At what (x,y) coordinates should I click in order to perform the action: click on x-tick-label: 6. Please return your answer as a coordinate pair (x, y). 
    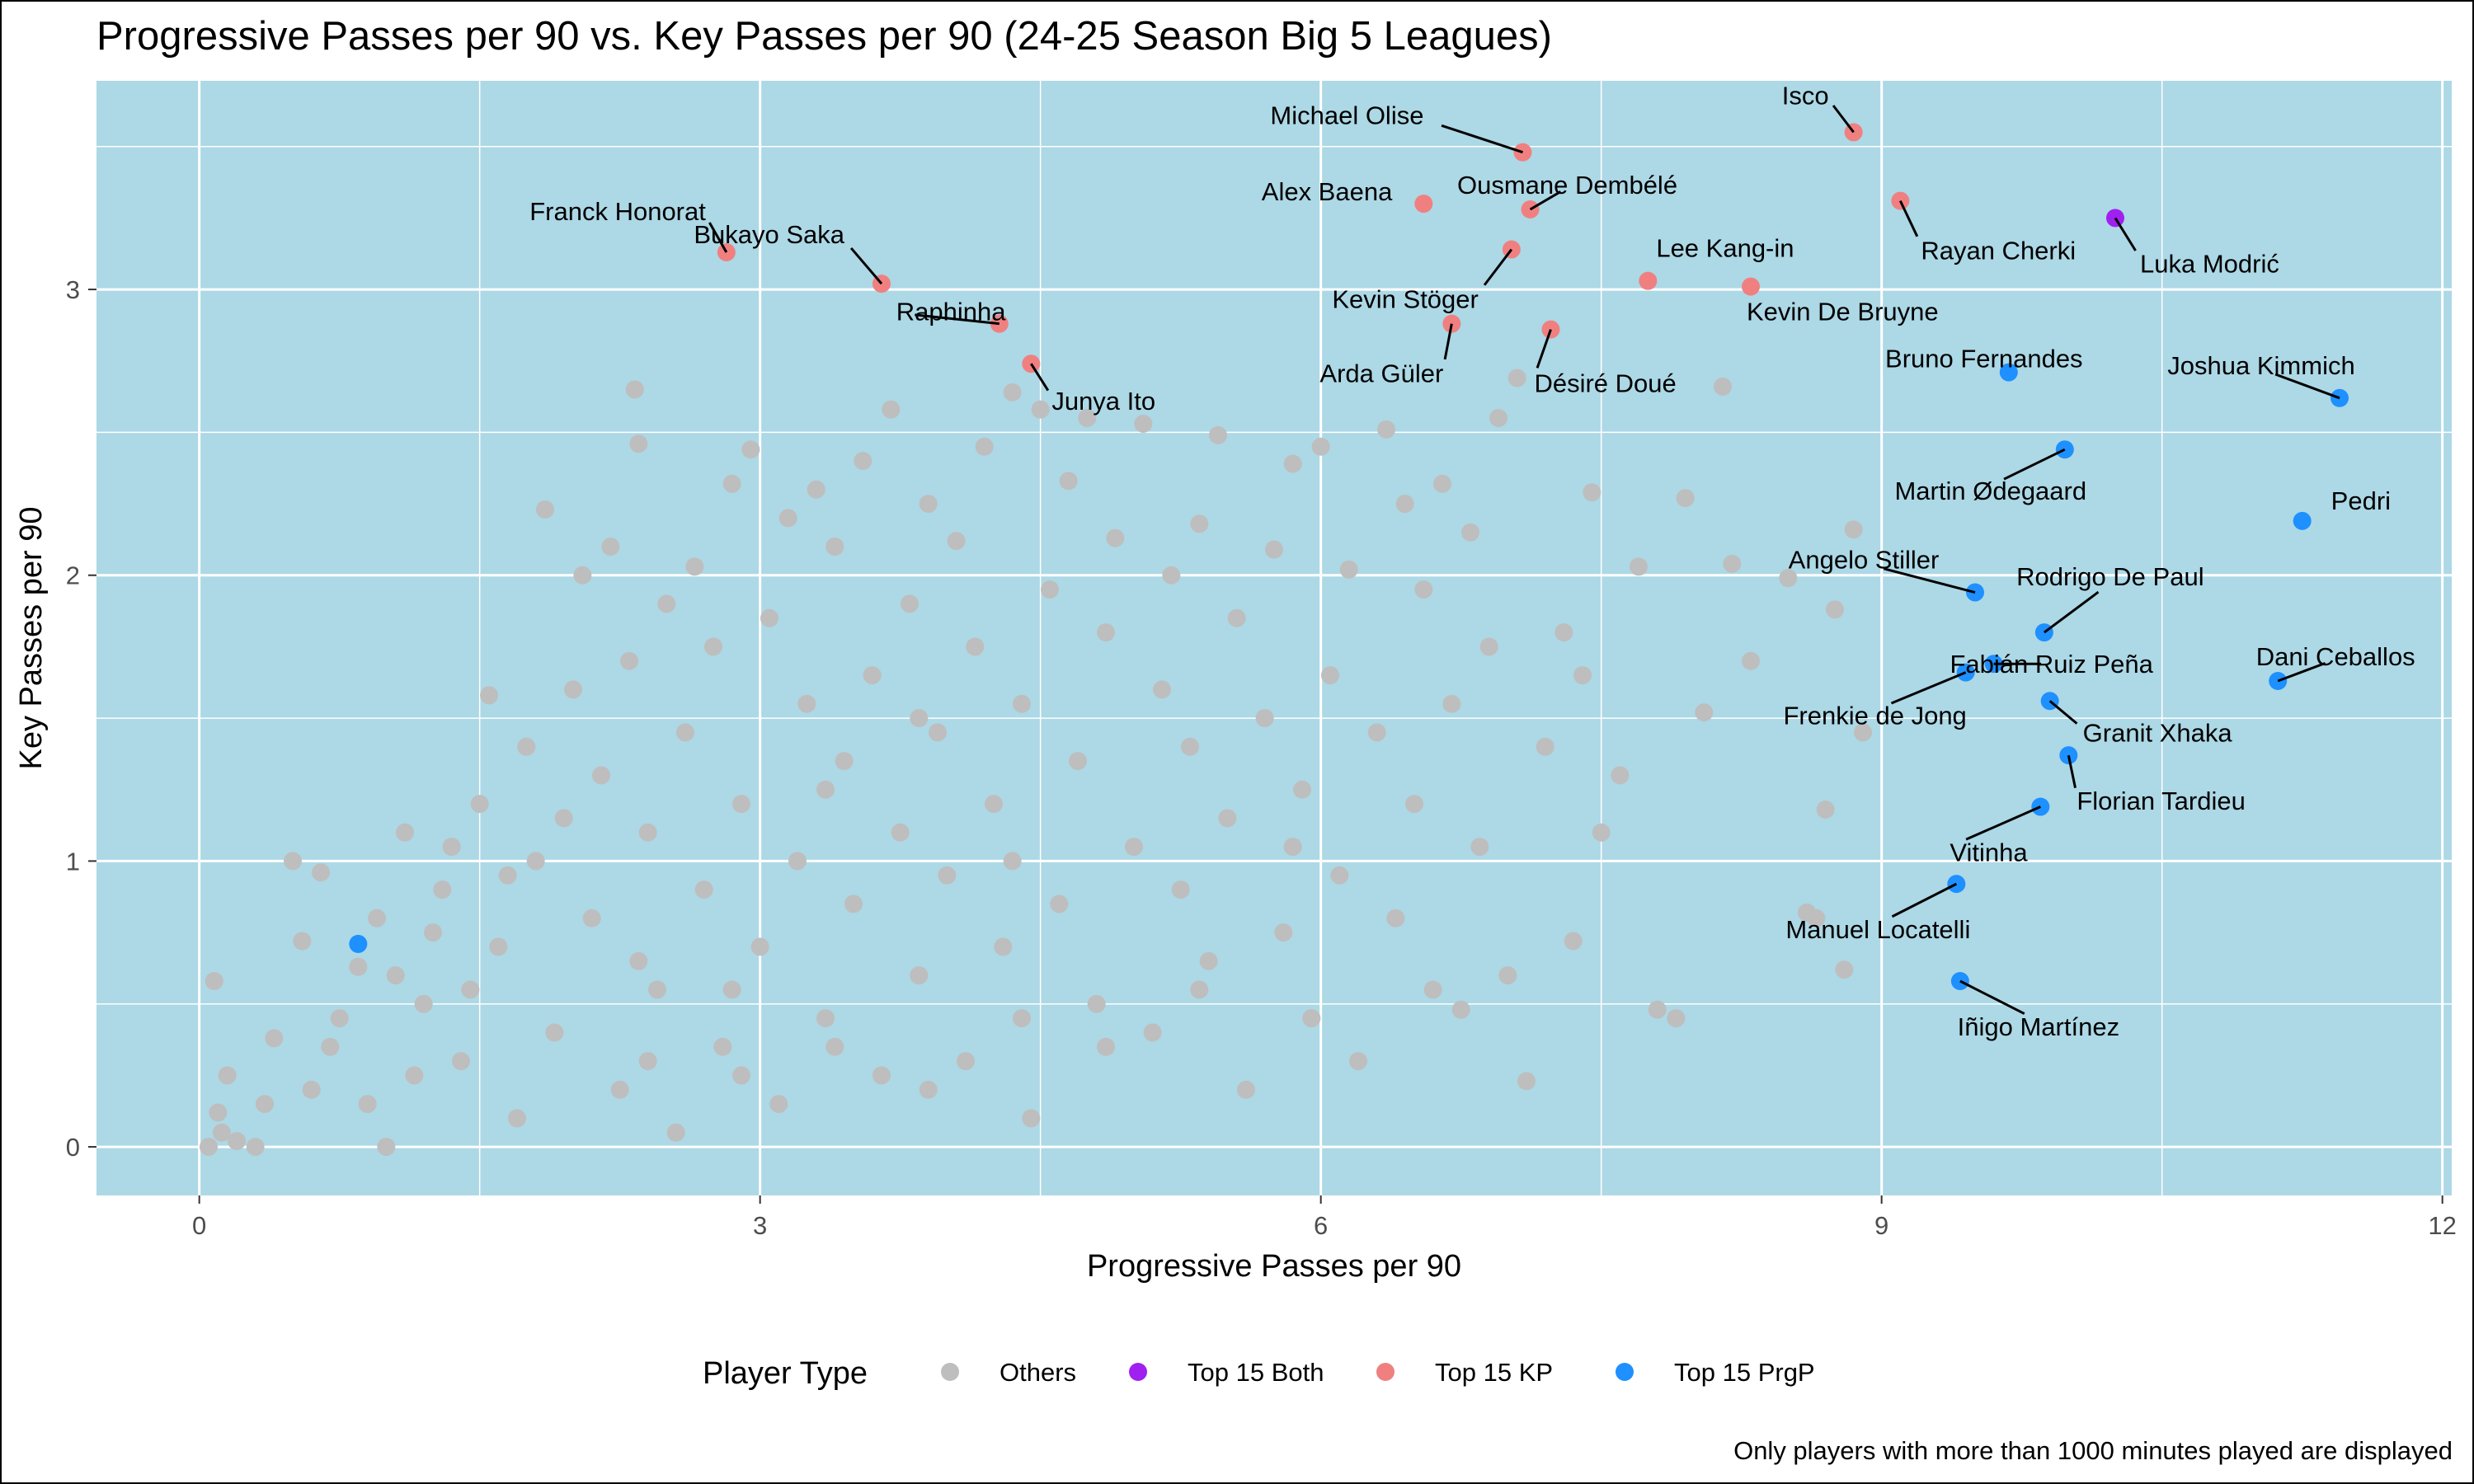
    Looking at the image, I should click on (1321, 1225).